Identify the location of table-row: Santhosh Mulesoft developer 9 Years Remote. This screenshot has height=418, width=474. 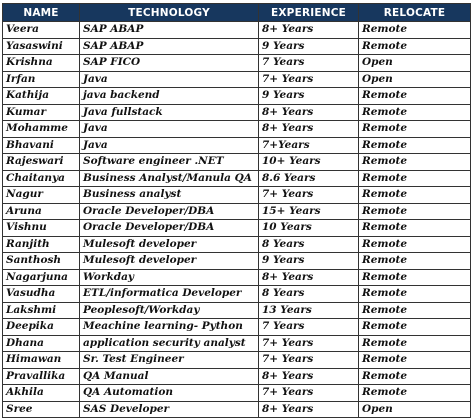
(236, 261).